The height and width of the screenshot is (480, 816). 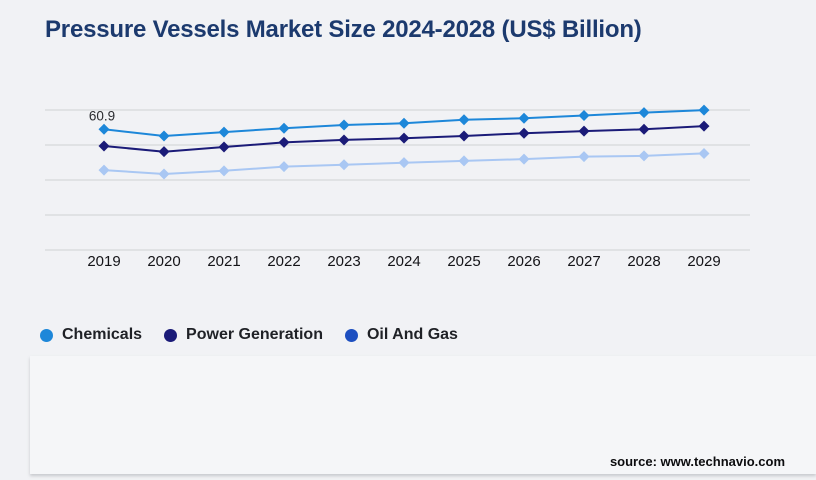 What do you see at coordinates (344, 165) in the screenshot?
I see `data-point-oil-and-gas-2023` at bounding box center [344, 165].